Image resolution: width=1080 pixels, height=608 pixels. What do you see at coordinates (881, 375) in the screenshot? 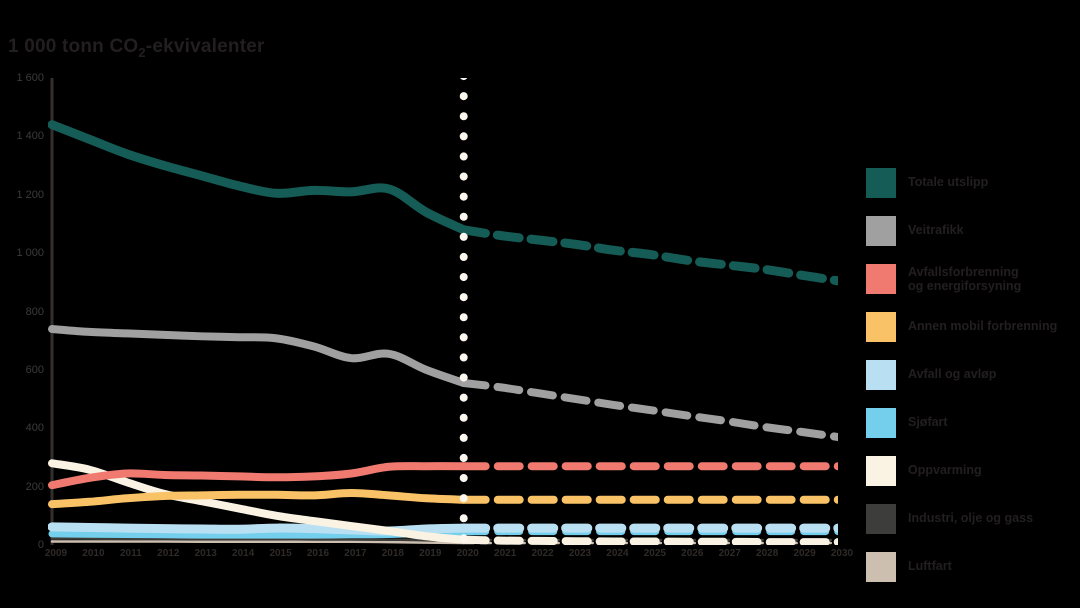
I see `legend-swatch-avfall_avlop` at bounding box center [881, 375].